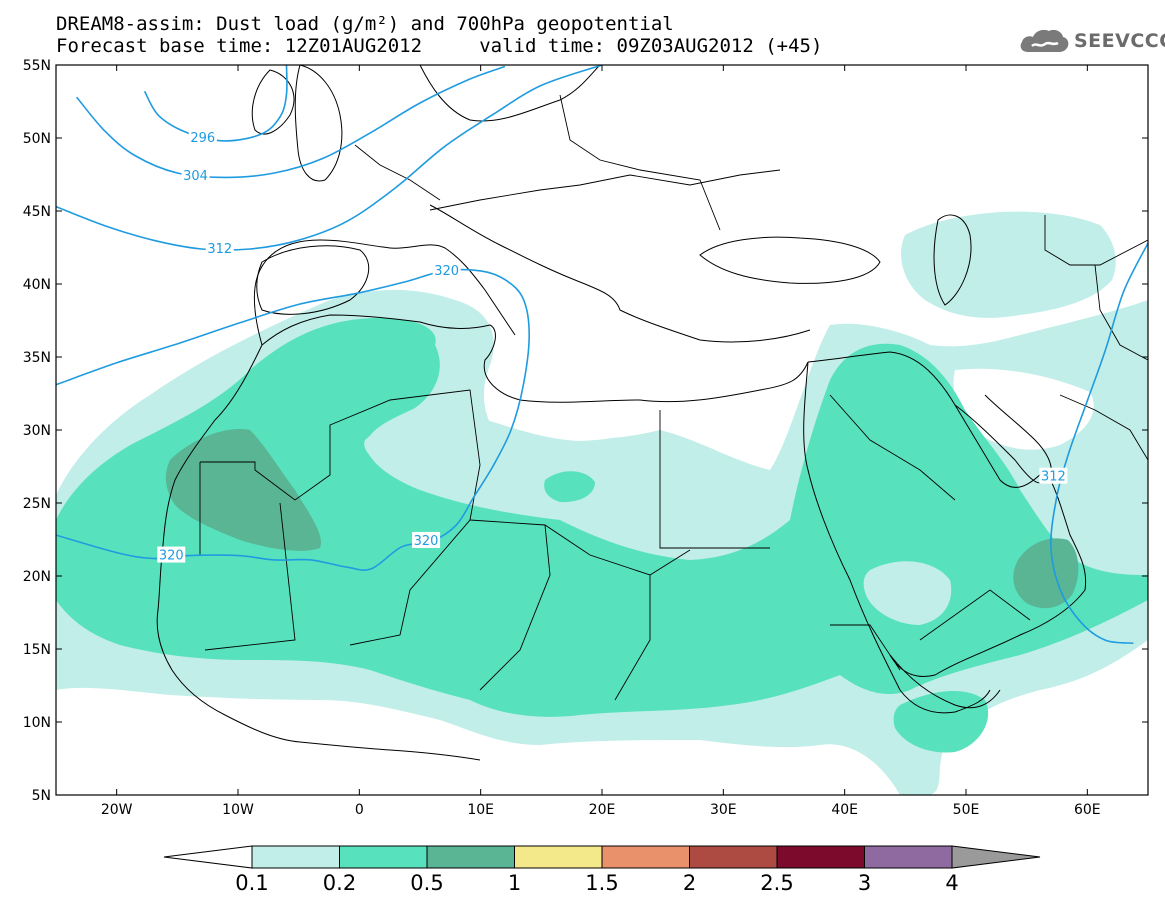 This screenshot has height=907, width=1165. I want to click on colorbar-label: 0.2, so click(339, 883).